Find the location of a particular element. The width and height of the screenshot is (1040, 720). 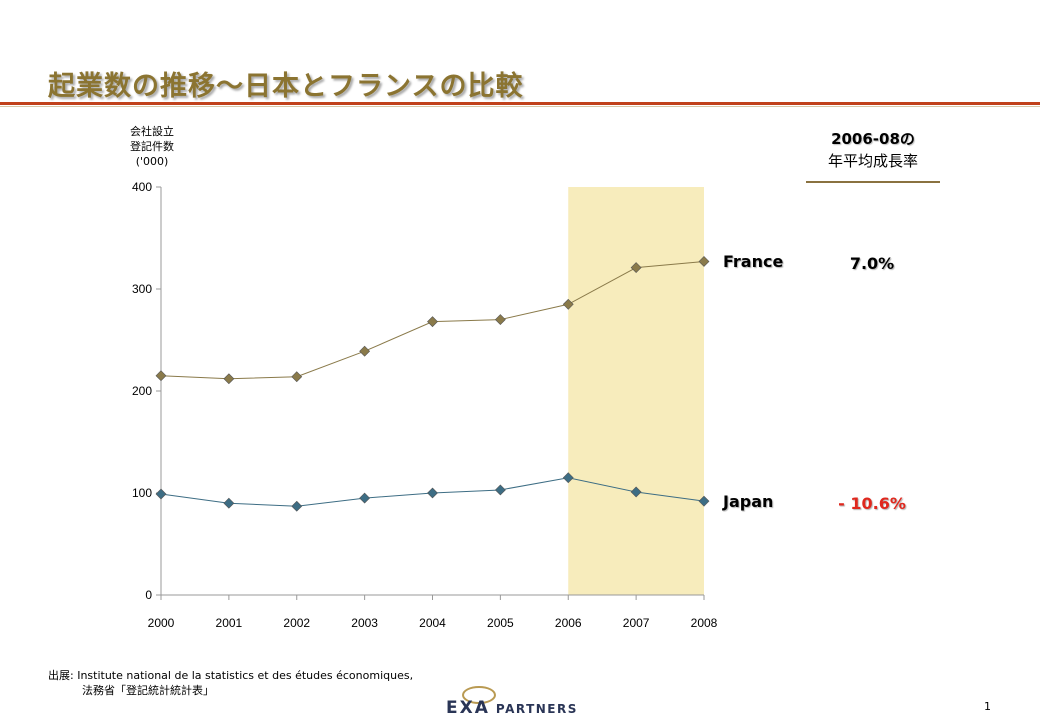

logo-exa: EXA is located at coordinates (468, 708).